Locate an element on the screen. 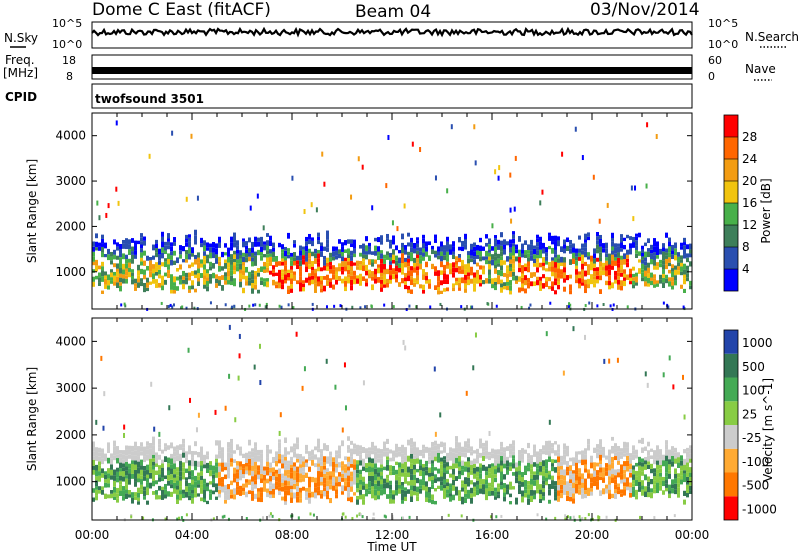  velocity-ground-point is located at coordinates (270, 514).